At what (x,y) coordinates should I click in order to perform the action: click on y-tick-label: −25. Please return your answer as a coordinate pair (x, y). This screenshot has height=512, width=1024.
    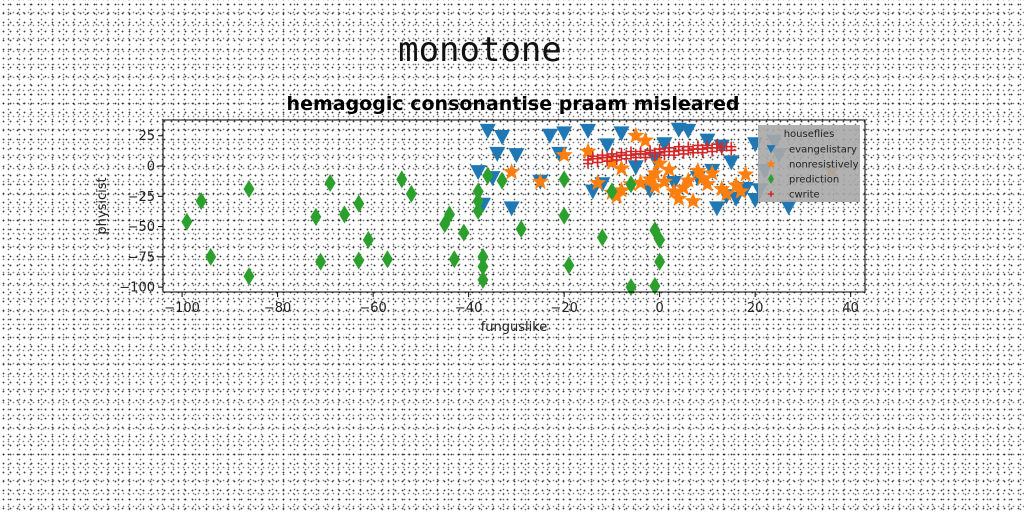
    Looking at the image, I should click on (141, 197).